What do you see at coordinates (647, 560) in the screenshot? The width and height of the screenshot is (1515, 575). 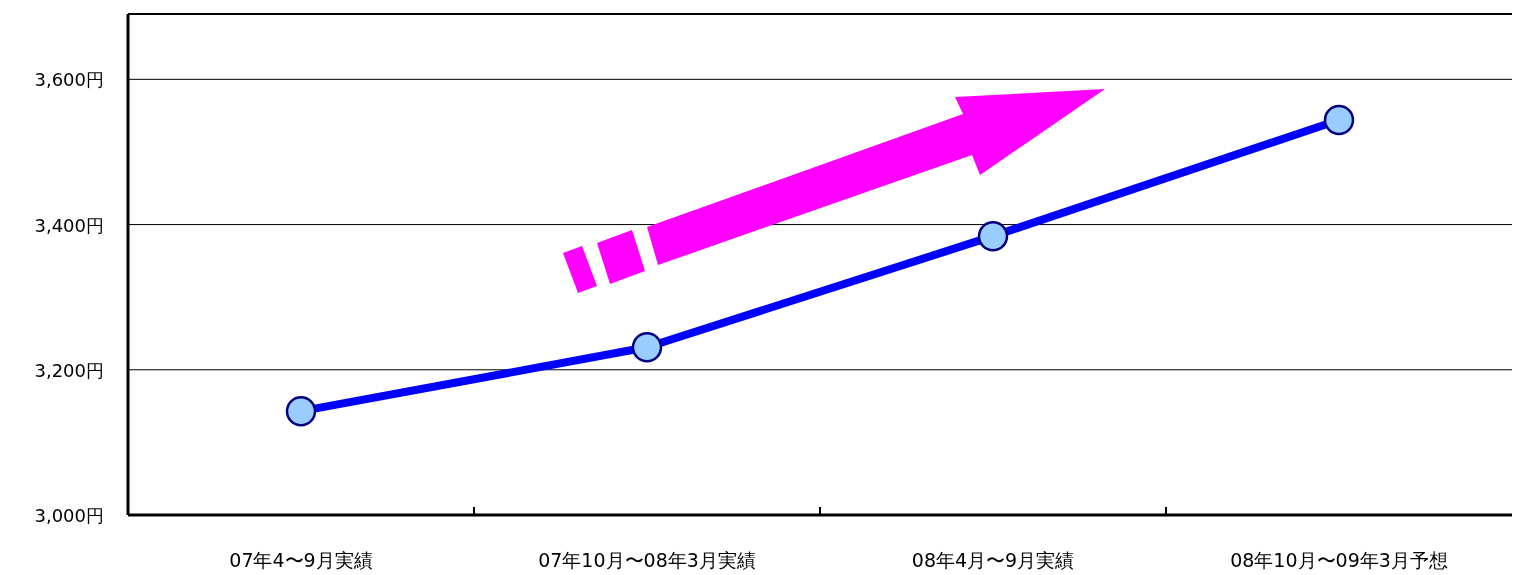 I see `x-tick-label: 07年10月〜08年3月実績` at bounding box center [647, 560].